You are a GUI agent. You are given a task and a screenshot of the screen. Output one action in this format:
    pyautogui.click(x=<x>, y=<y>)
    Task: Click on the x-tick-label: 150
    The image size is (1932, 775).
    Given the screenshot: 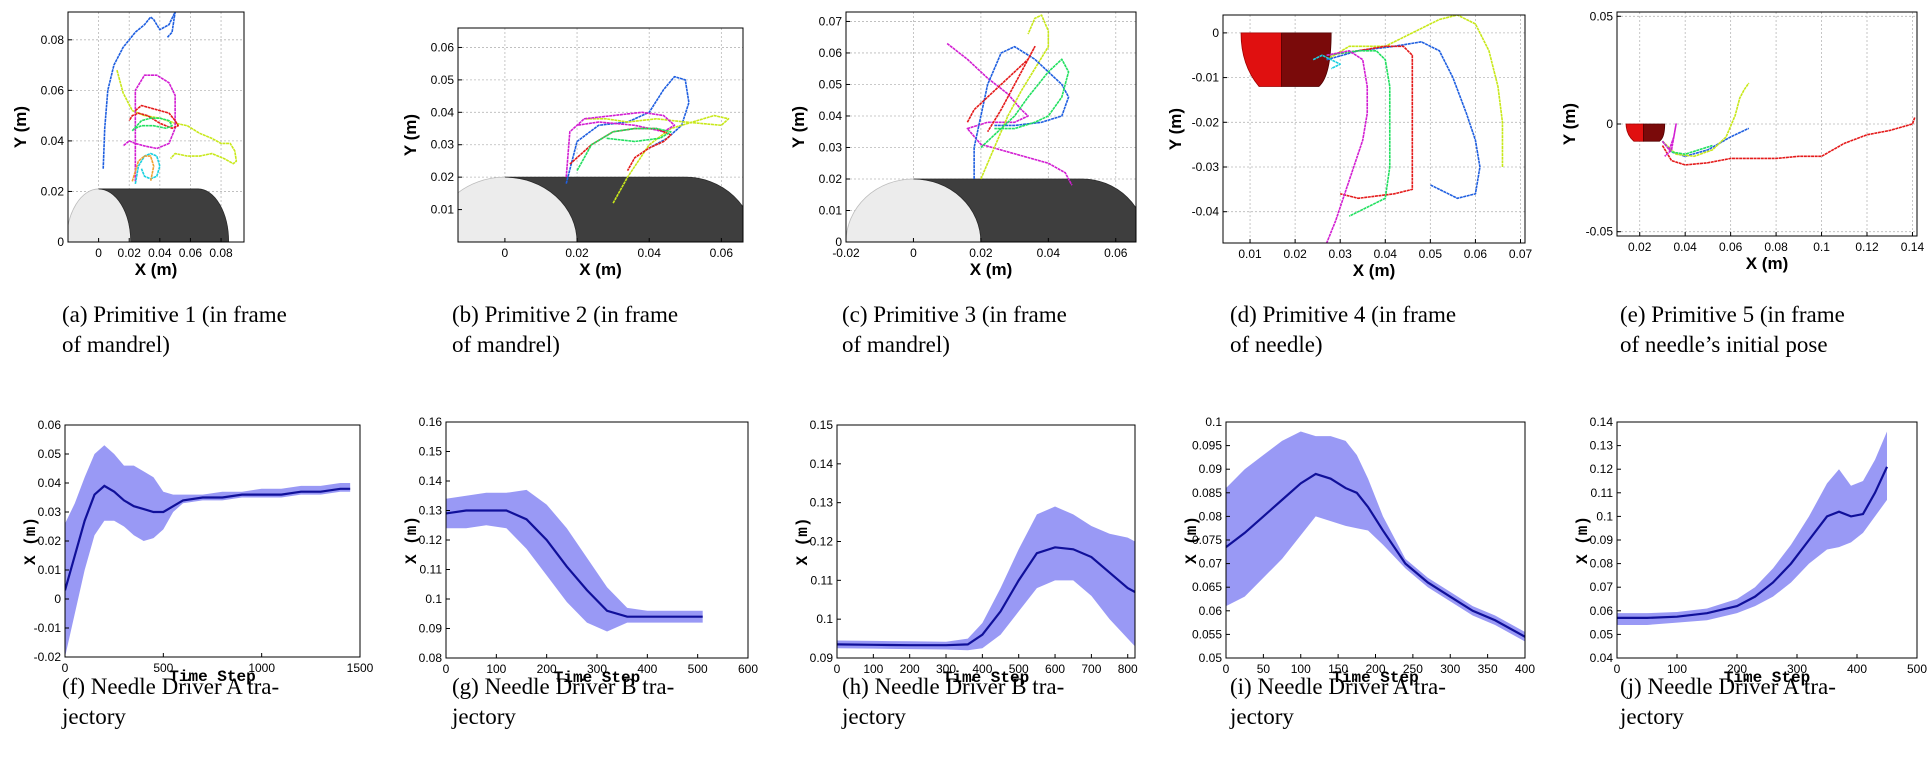 What is the action you would take?
    pyautogui.click(x=1338, y=669)
    